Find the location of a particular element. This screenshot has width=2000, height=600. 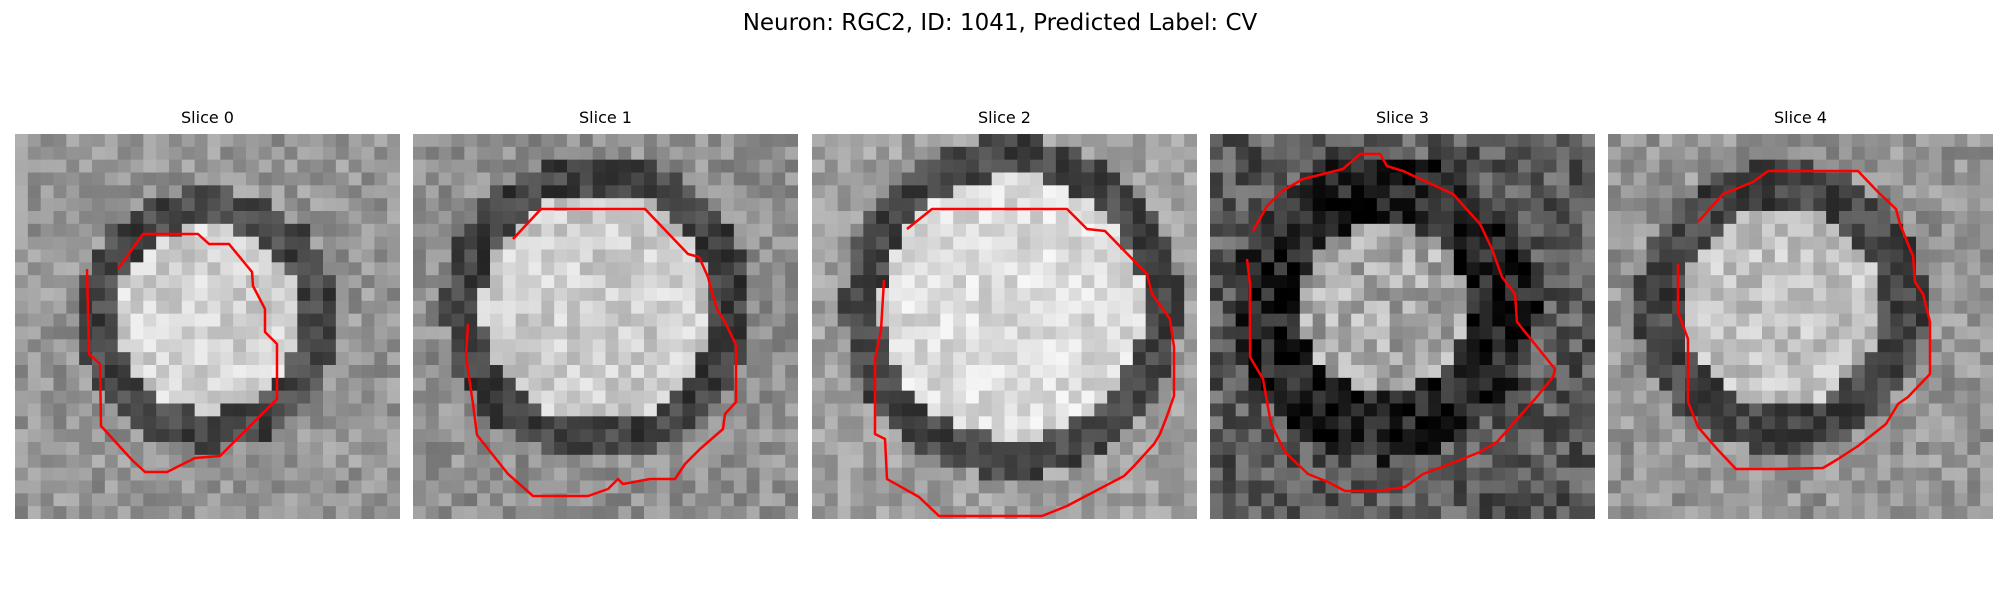

slice-panel-3: Slice 3 is located at coordinates (1402, 313).